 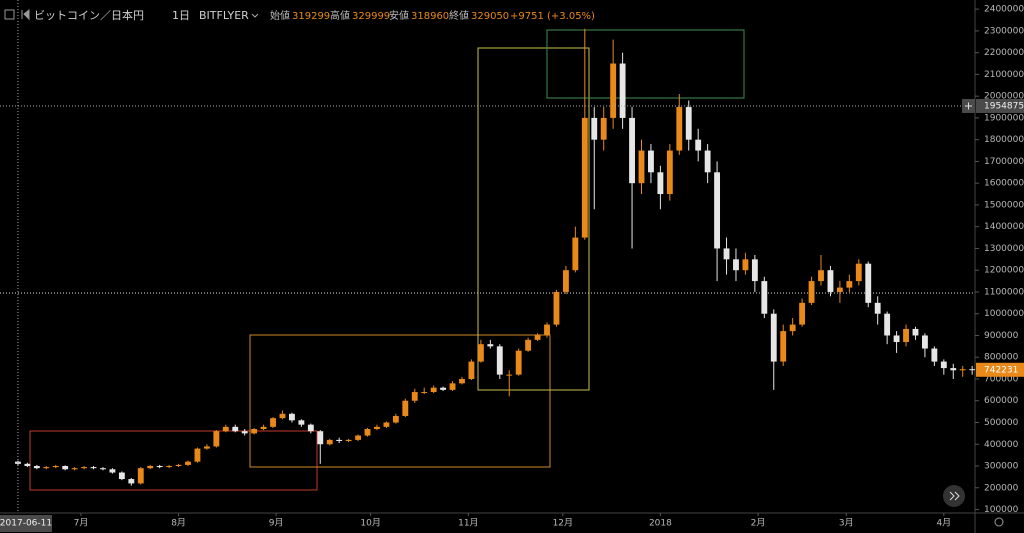 I want to click on crosshair-date-box, so click(x=26, y=523).